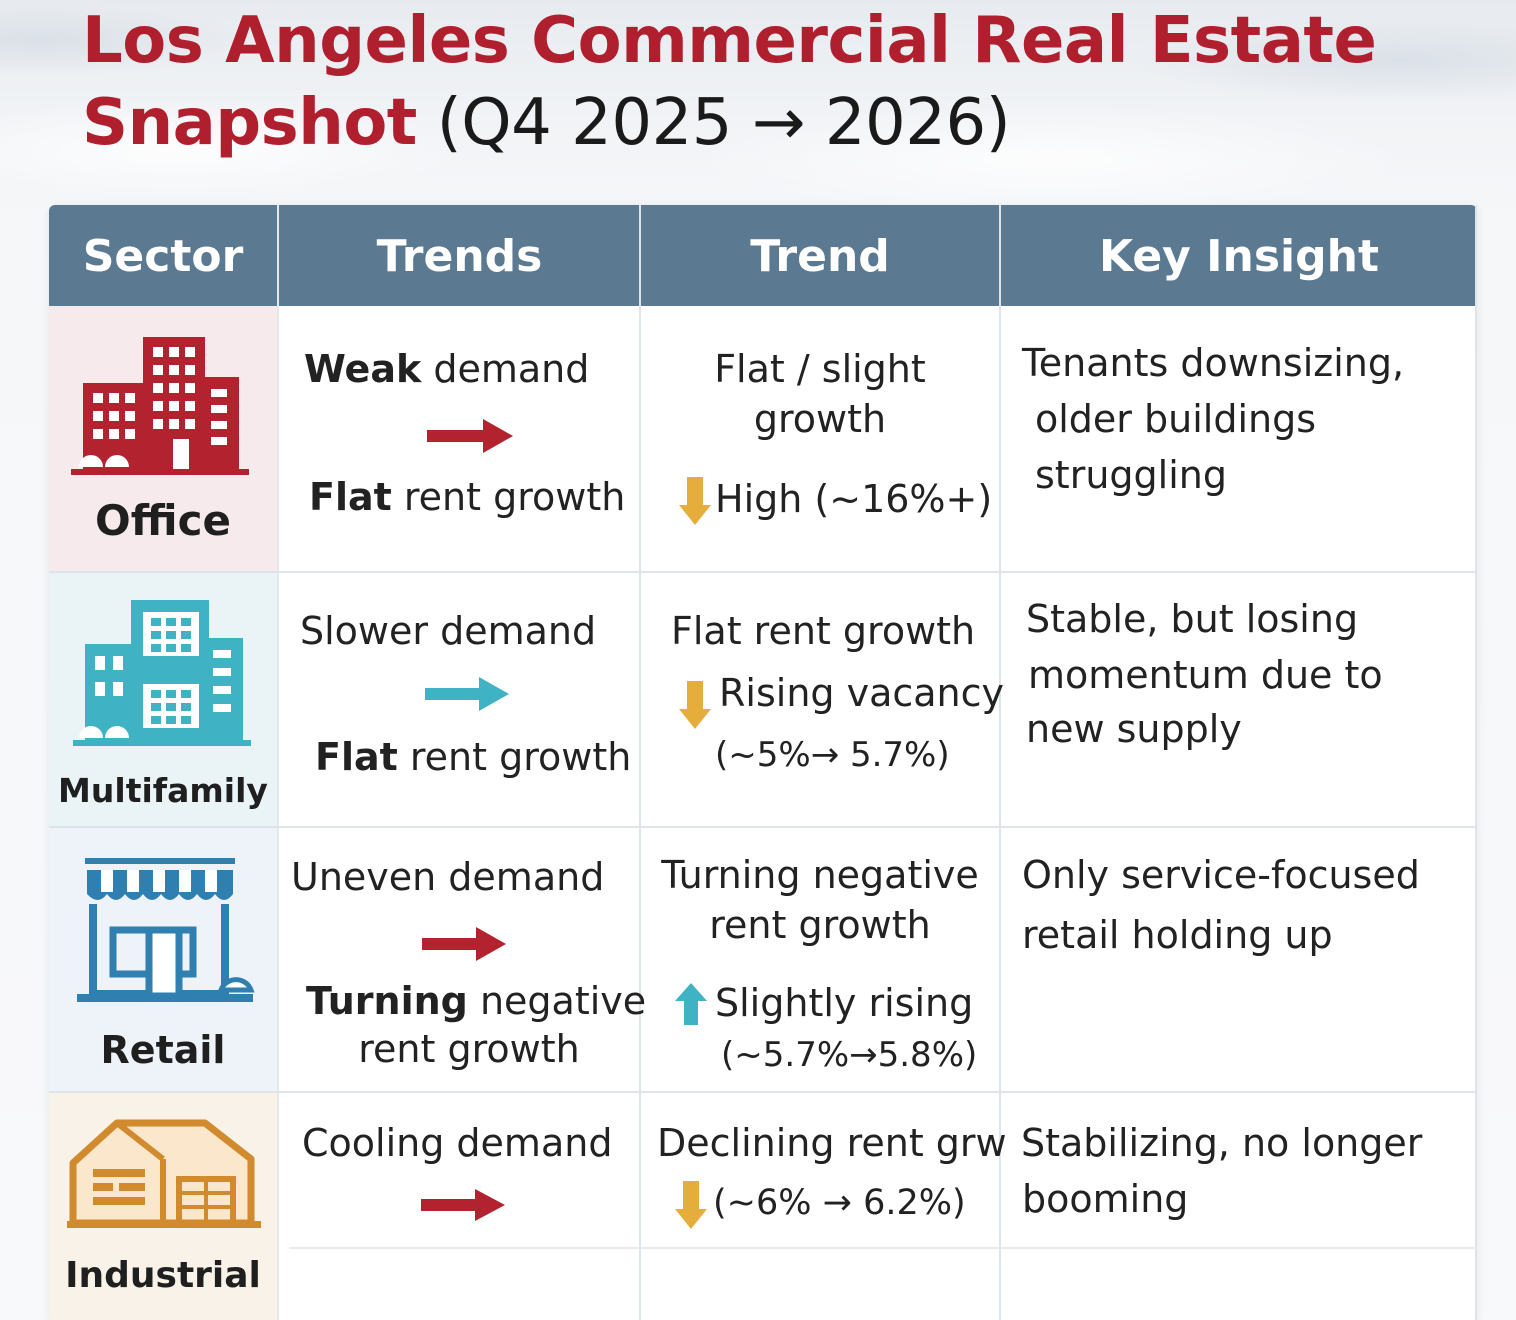  I want to click on right-arrow-teal-icon, so click(467, 694).